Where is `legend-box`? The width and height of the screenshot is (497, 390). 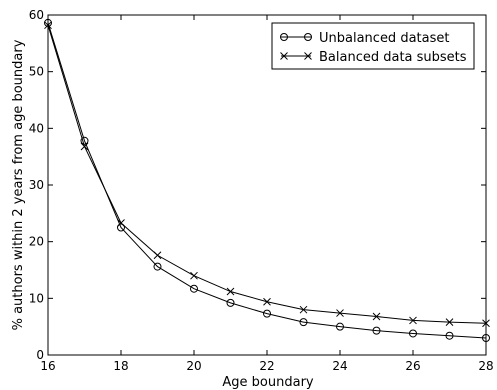 legend-box is located at coordinates (373, 46).